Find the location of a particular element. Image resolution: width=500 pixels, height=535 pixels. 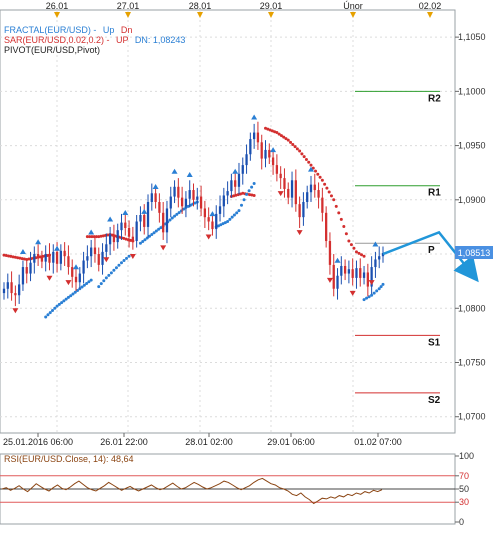

price-tick-label: 1,1000 is located at coordinates (472, 91).